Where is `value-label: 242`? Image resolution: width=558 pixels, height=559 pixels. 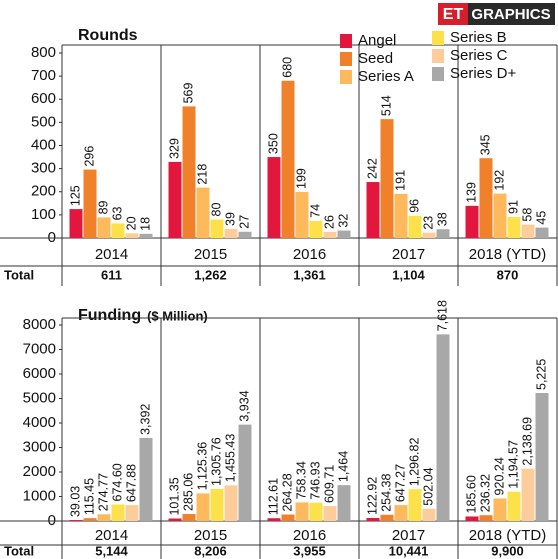
value-label: 242 is located at coordinates (372, 168).